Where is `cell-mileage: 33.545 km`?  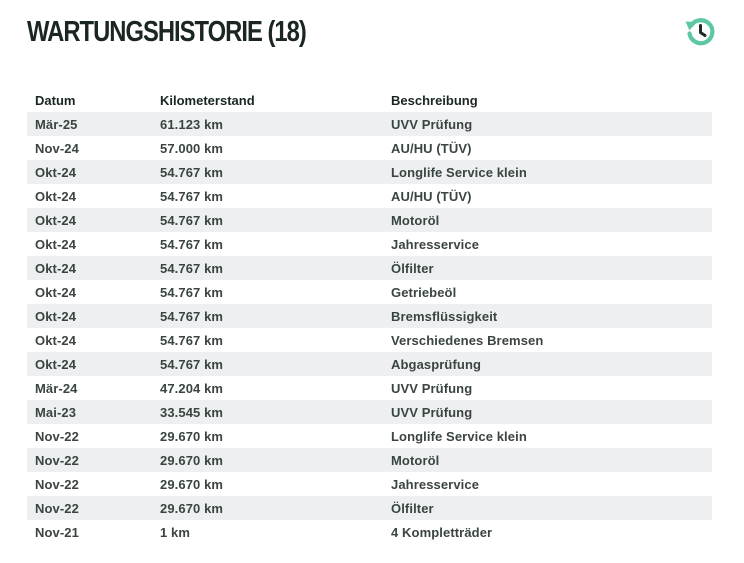 cell-mileage: 33.545 km is located at coordinates (267, 412).